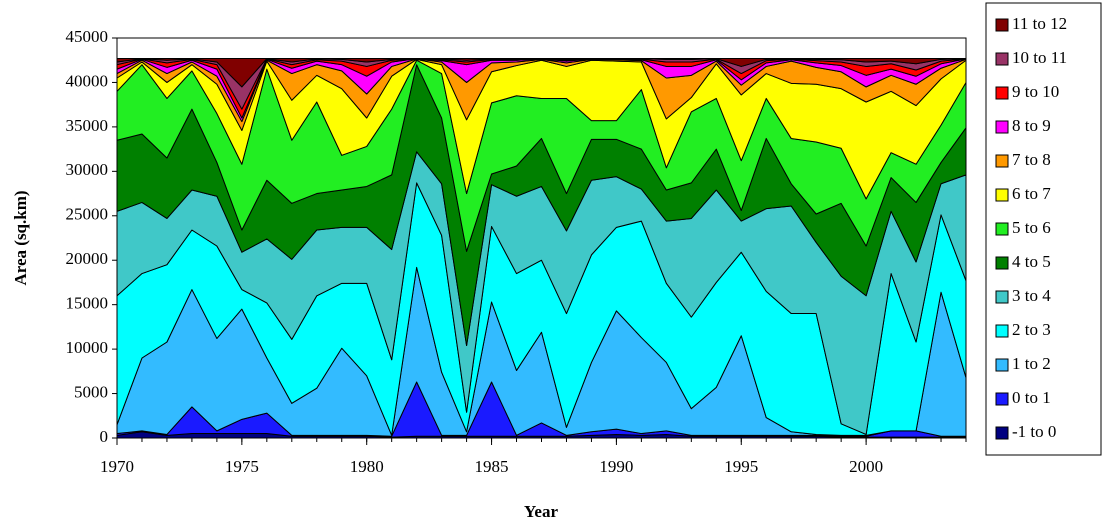 Image resolution: width=1107 pixels, height=527 pixels. I want to click on legend-label: 3 to 4, so click(1031, 295).